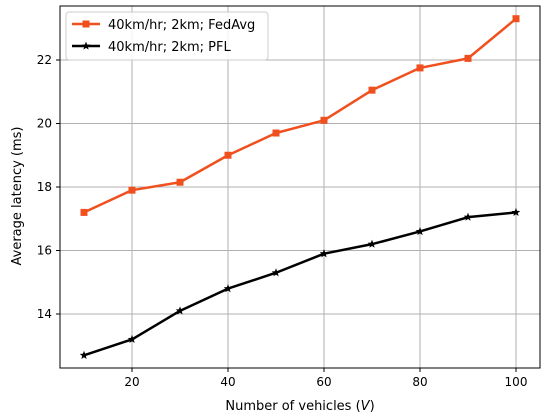  Describe the element at coordinates (44, 60) in the screenshot. I see `y-tick-label: 22` at that location.